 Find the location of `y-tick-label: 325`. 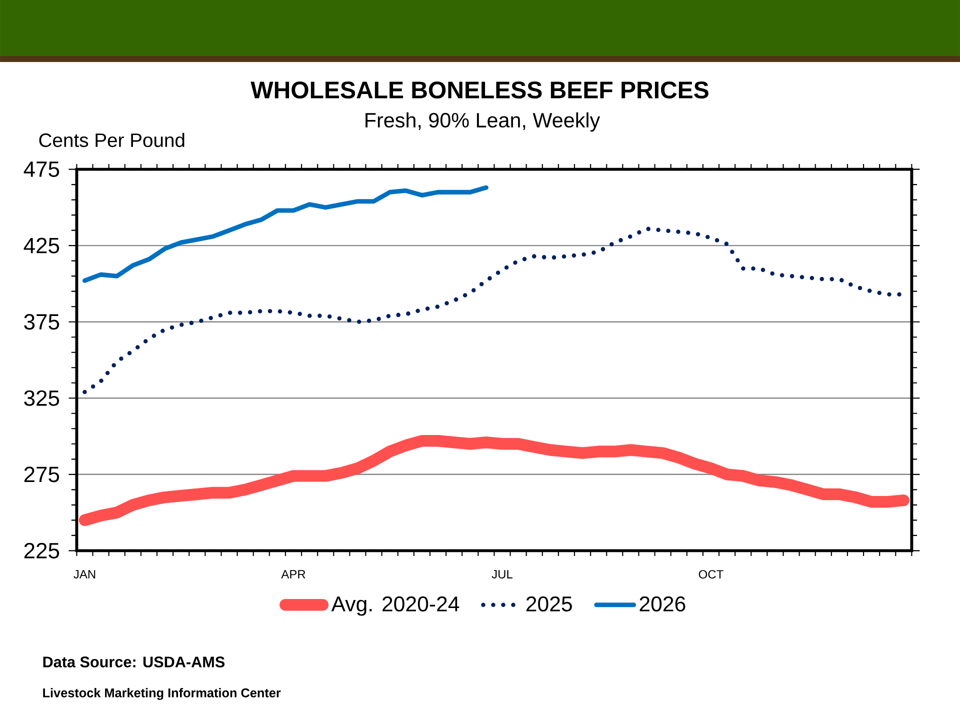

y-tick-label: 325 is located at coordinates (42, 398).